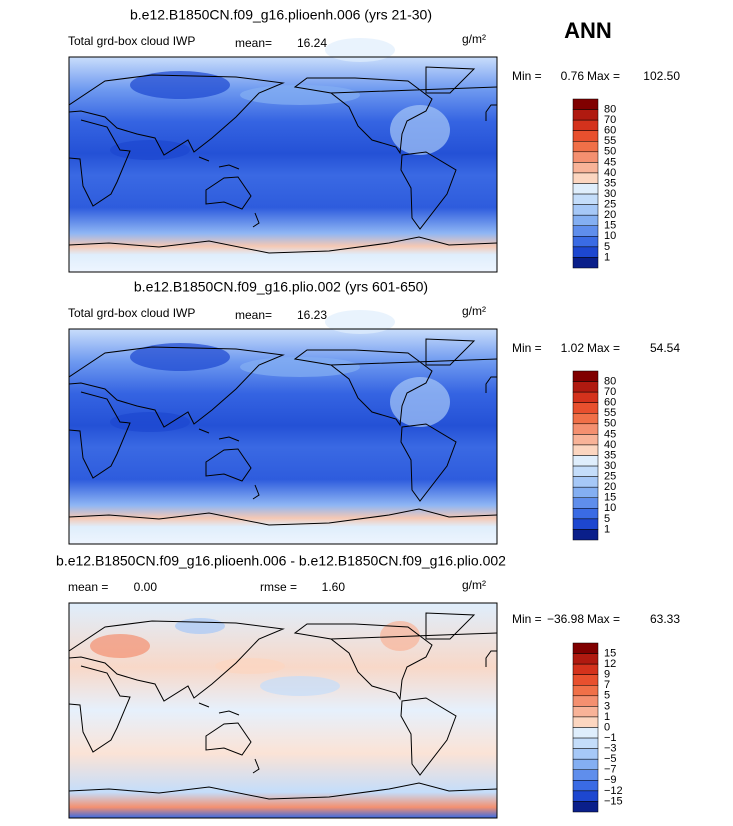  I want to click on colorbar-label: −15, so click(613, 801).